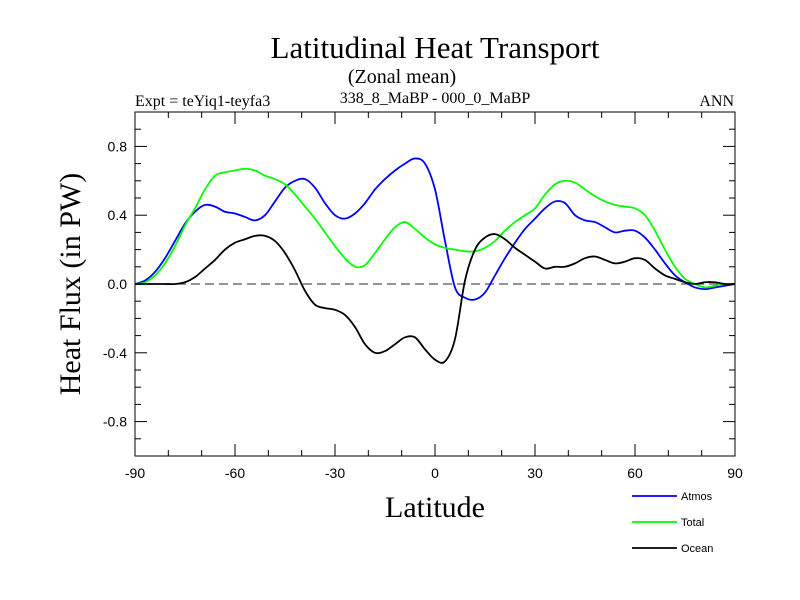 Image resolution: width=800 pixels, height=600 pixels. I want to click on y-tick-label: 0.8, so click(118, 146).